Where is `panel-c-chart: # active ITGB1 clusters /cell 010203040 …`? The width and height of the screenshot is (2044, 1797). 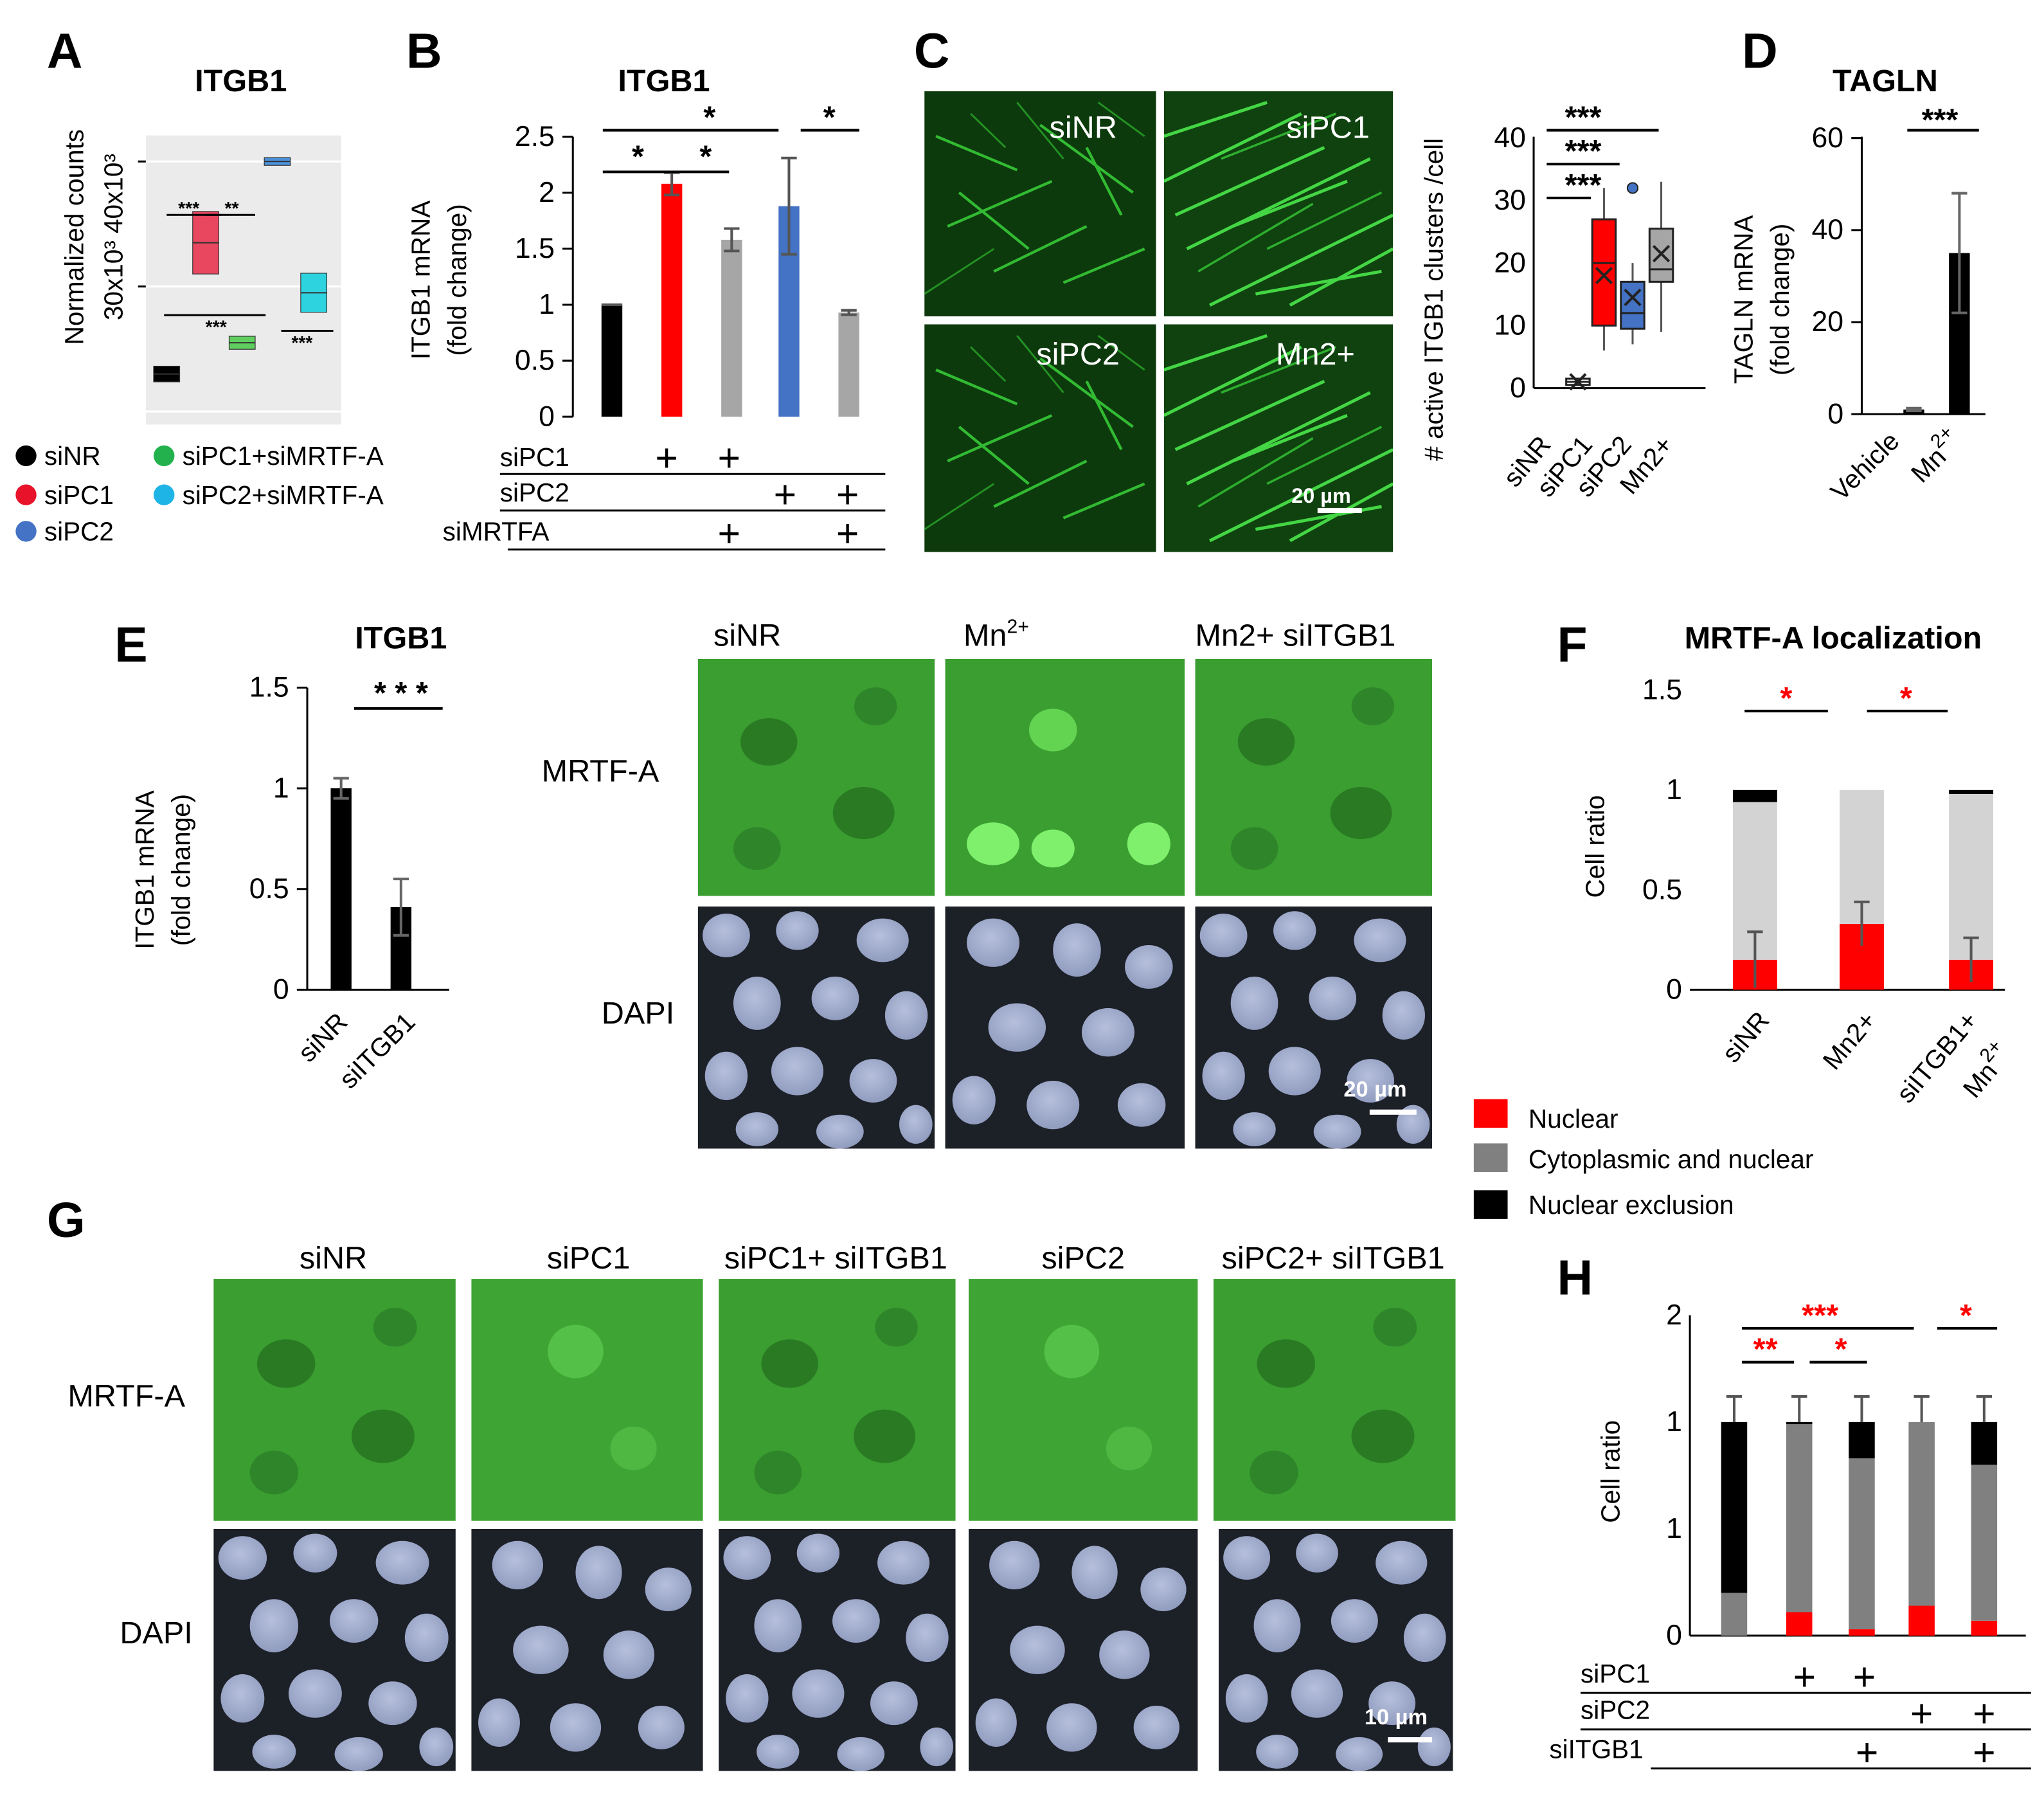
panel-c-chart: # active ITGB1 clusters /cell 010203040 … is located at coordinates (1562, 301).